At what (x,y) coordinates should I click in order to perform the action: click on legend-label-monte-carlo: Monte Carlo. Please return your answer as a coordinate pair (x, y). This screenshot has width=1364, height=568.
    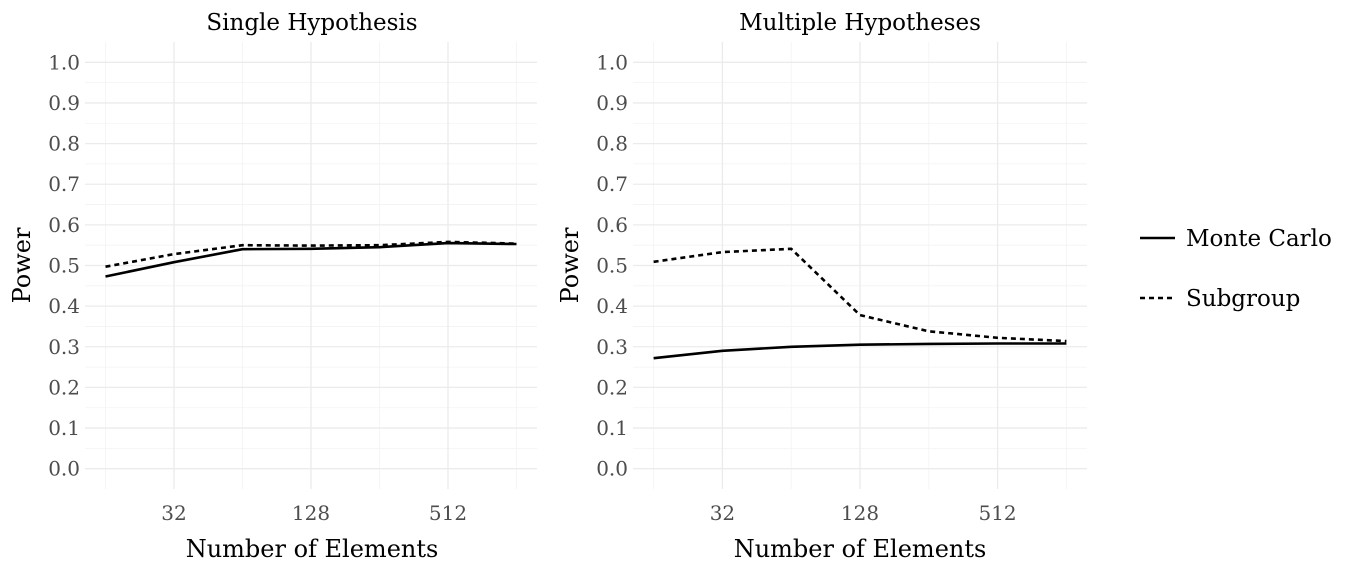
    Looking at the image, I should click on (1259, 239).